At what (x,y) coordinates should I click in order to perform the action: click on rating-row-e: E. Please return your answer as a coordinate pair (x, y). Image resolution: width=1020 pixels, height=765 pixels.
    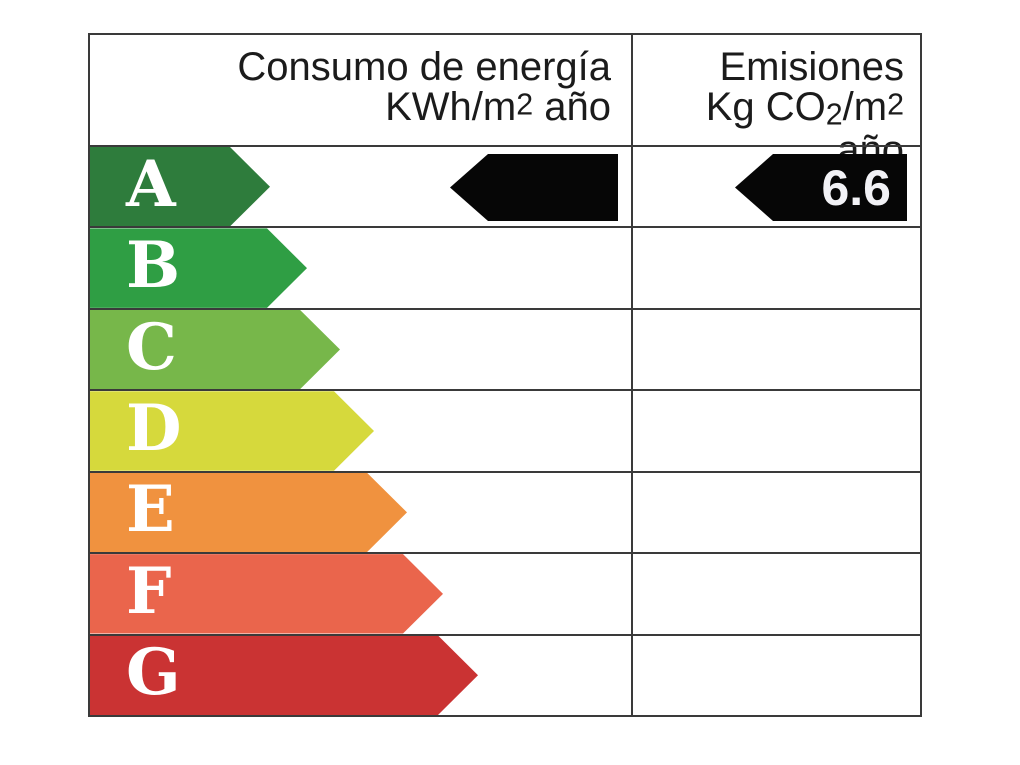
    Looking at the image, I should click on (505, 511).